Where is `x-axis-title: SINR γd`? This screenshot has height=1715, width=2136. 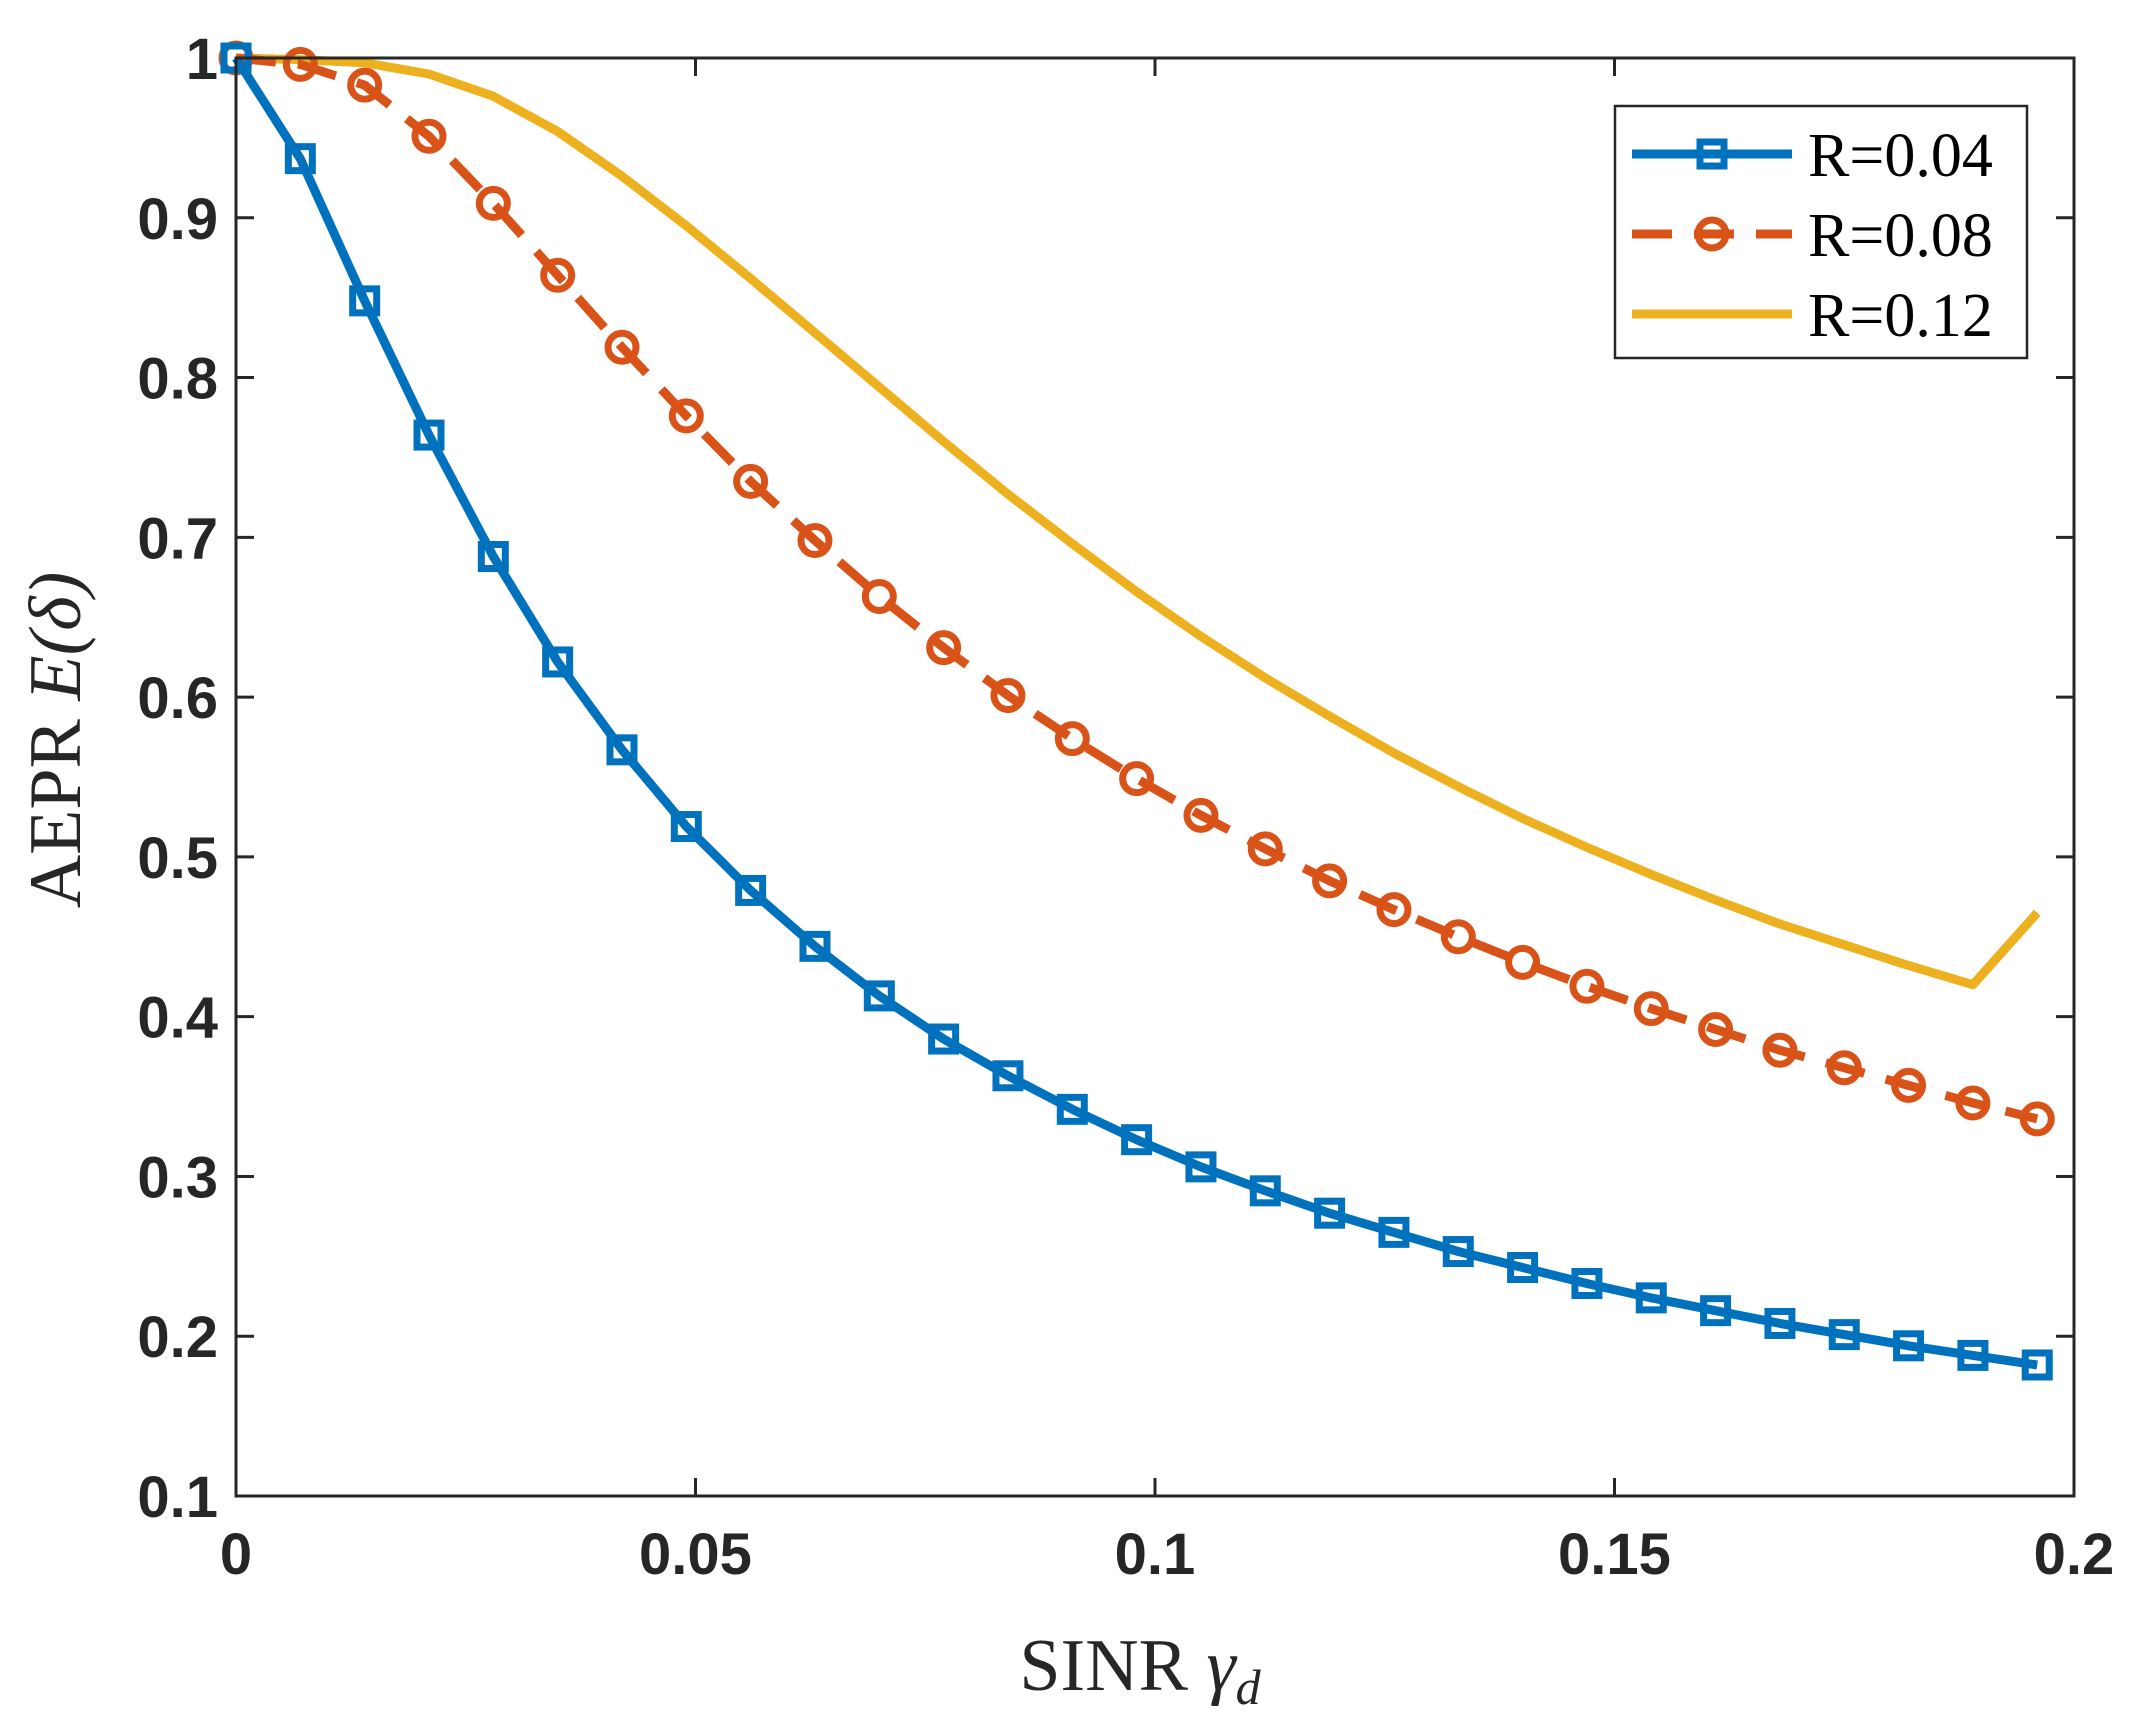 x-axis-title: SINR γd is located at coordinates (1140, 1670).